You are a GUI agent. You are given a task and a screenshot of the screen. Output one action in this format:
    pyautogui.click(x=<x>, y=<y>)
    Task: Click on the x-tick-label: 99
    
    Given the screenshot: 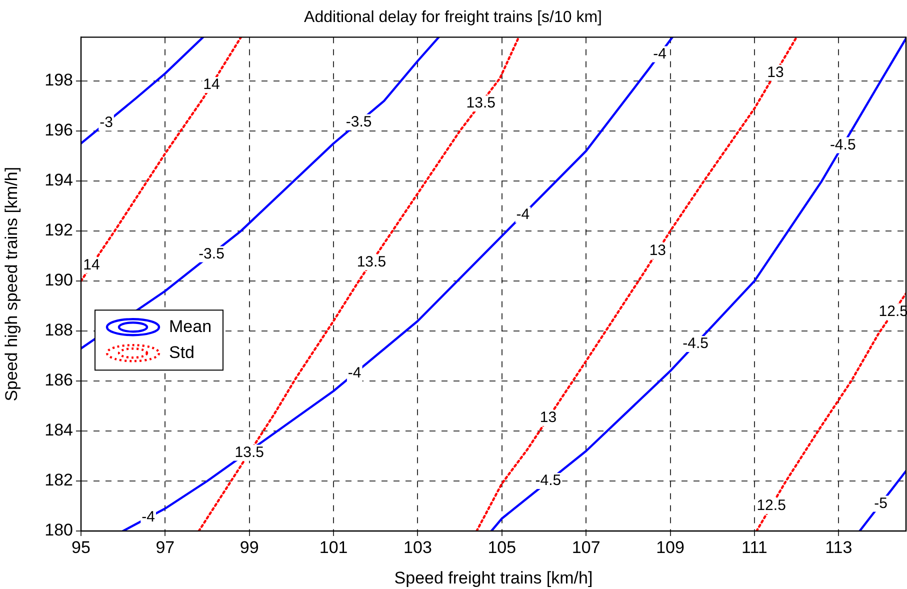 What is the action you would take?
    pyautogui.click(x=249, y=547)
    